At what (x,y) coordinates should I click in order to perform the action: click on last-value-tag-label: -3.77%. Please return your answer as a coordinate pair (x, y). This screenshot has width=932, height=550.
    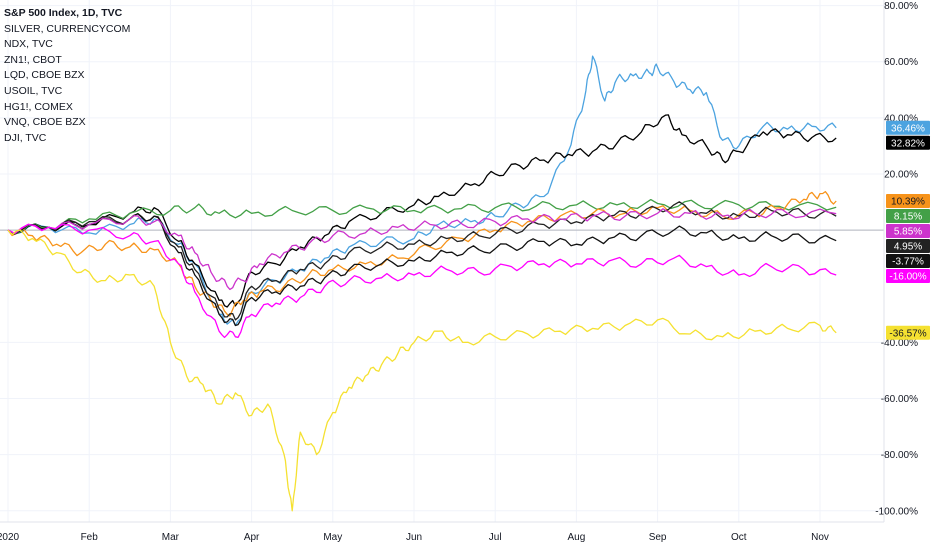
    Looking at the image, I should click on (908, 261).